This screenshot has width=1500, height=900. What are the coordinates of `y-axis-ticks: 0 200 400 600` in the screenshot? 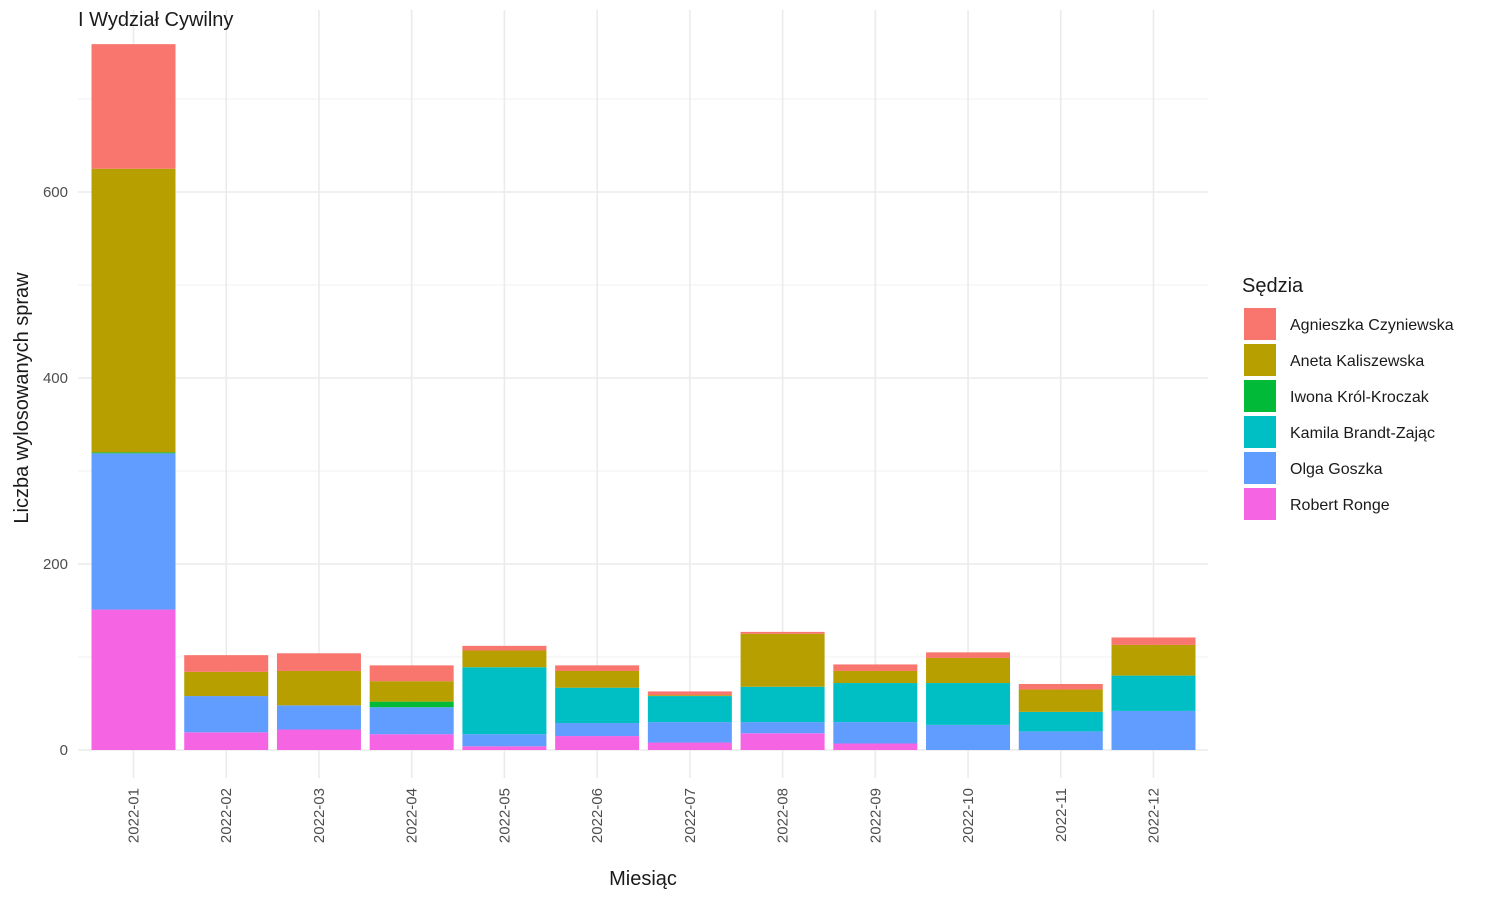 It's located at (55, 471).